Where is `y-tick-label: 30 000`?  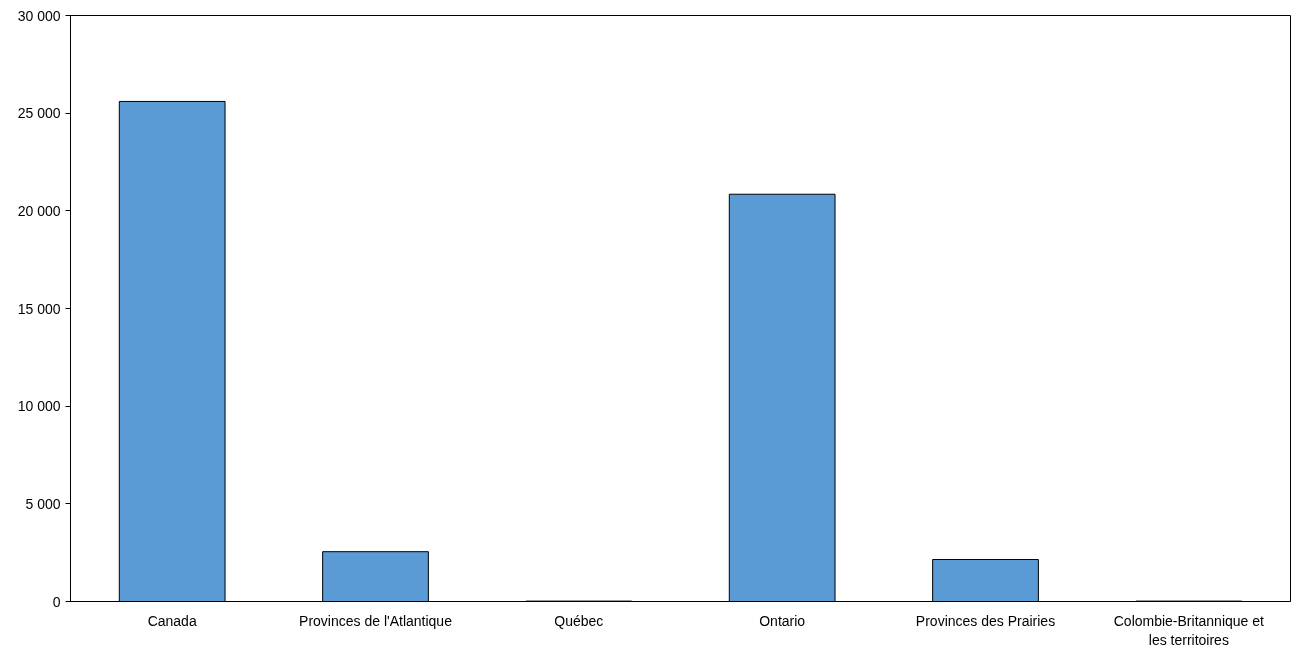
y-tick-label: 30 000 is located at coordinates (39, 15).